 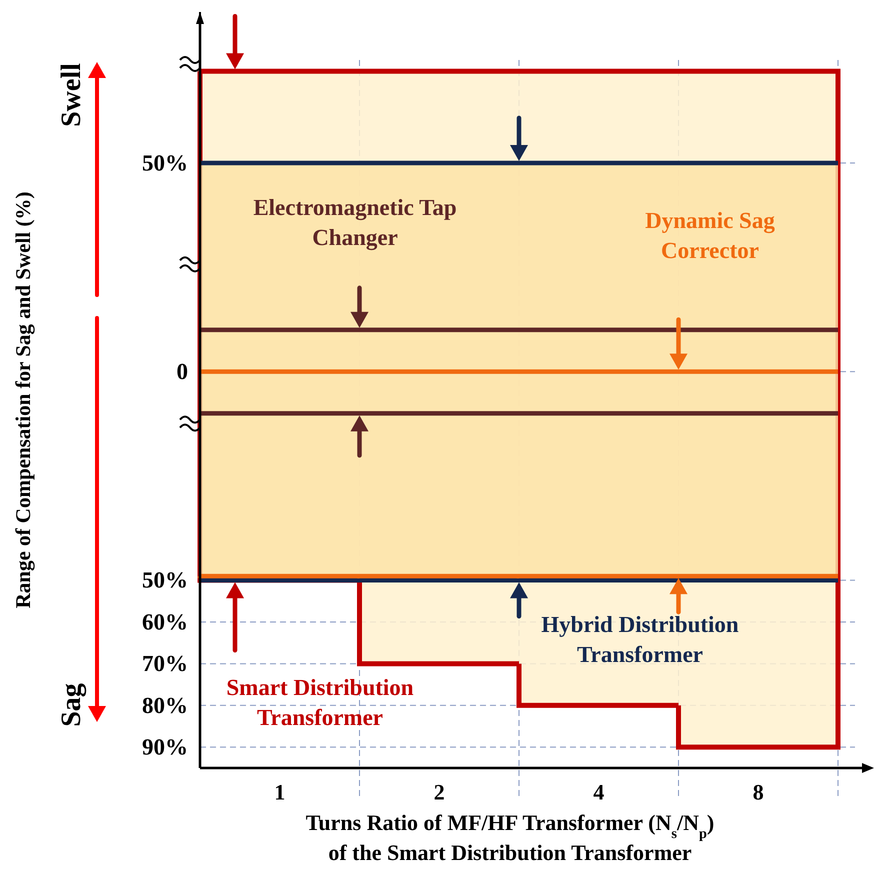 I want to click on text: Swell, so click(x=71, y=94).